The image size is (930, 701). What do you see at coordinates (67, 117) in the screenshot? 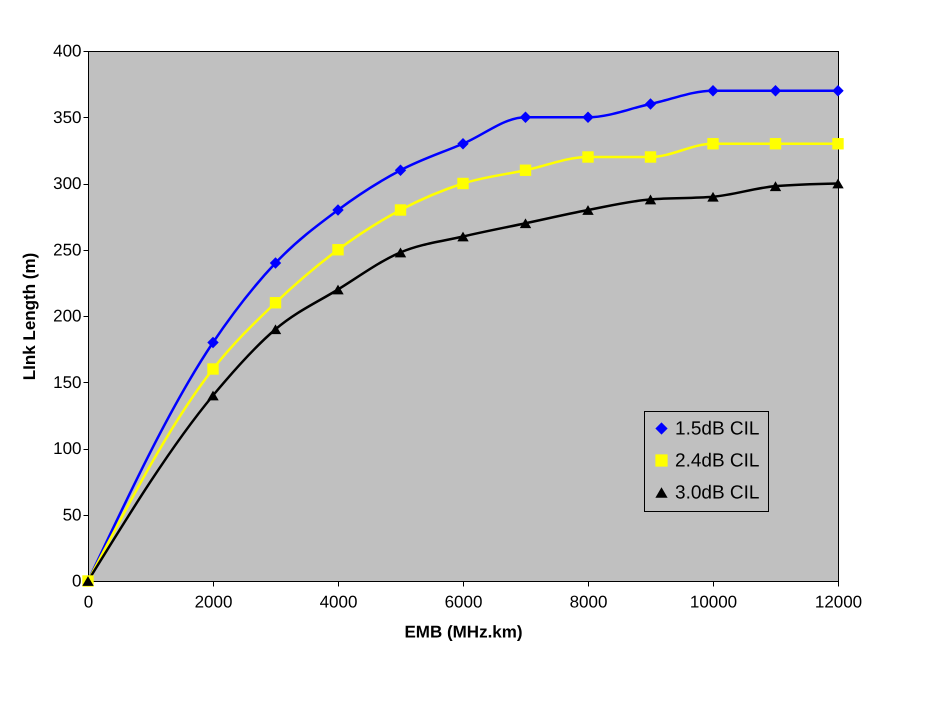
I see `y-tick-label: 350` at bounding box center [67, 117].